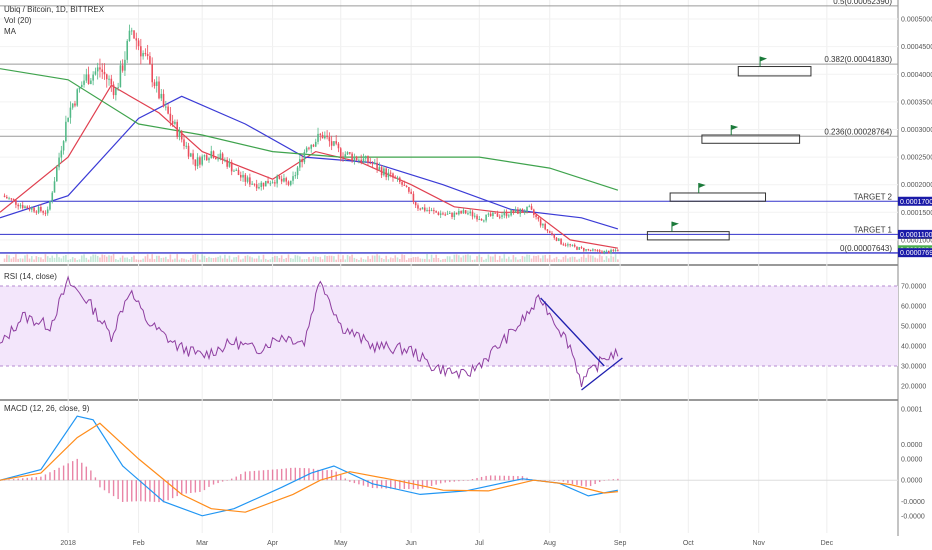 The width and height of the screenshot is (932, 550). I want to click on price-level-label: 0.382(0.00041830), so click(858, 59).